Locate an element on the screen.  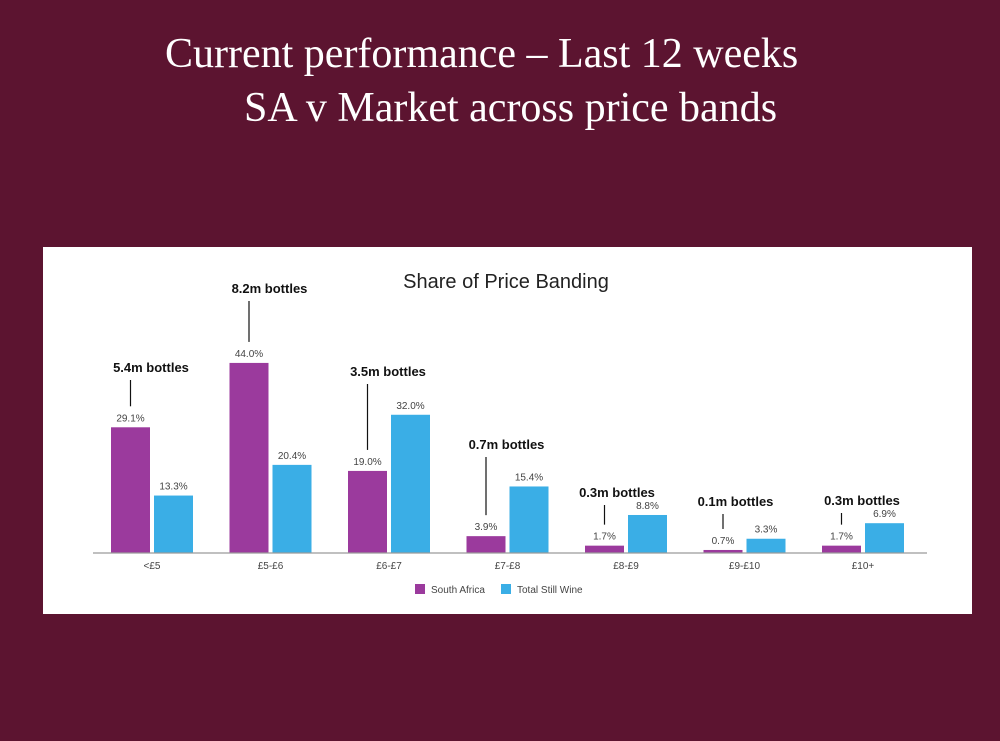
bar-value-label: 8.8% is located at coordinates (647, 506).